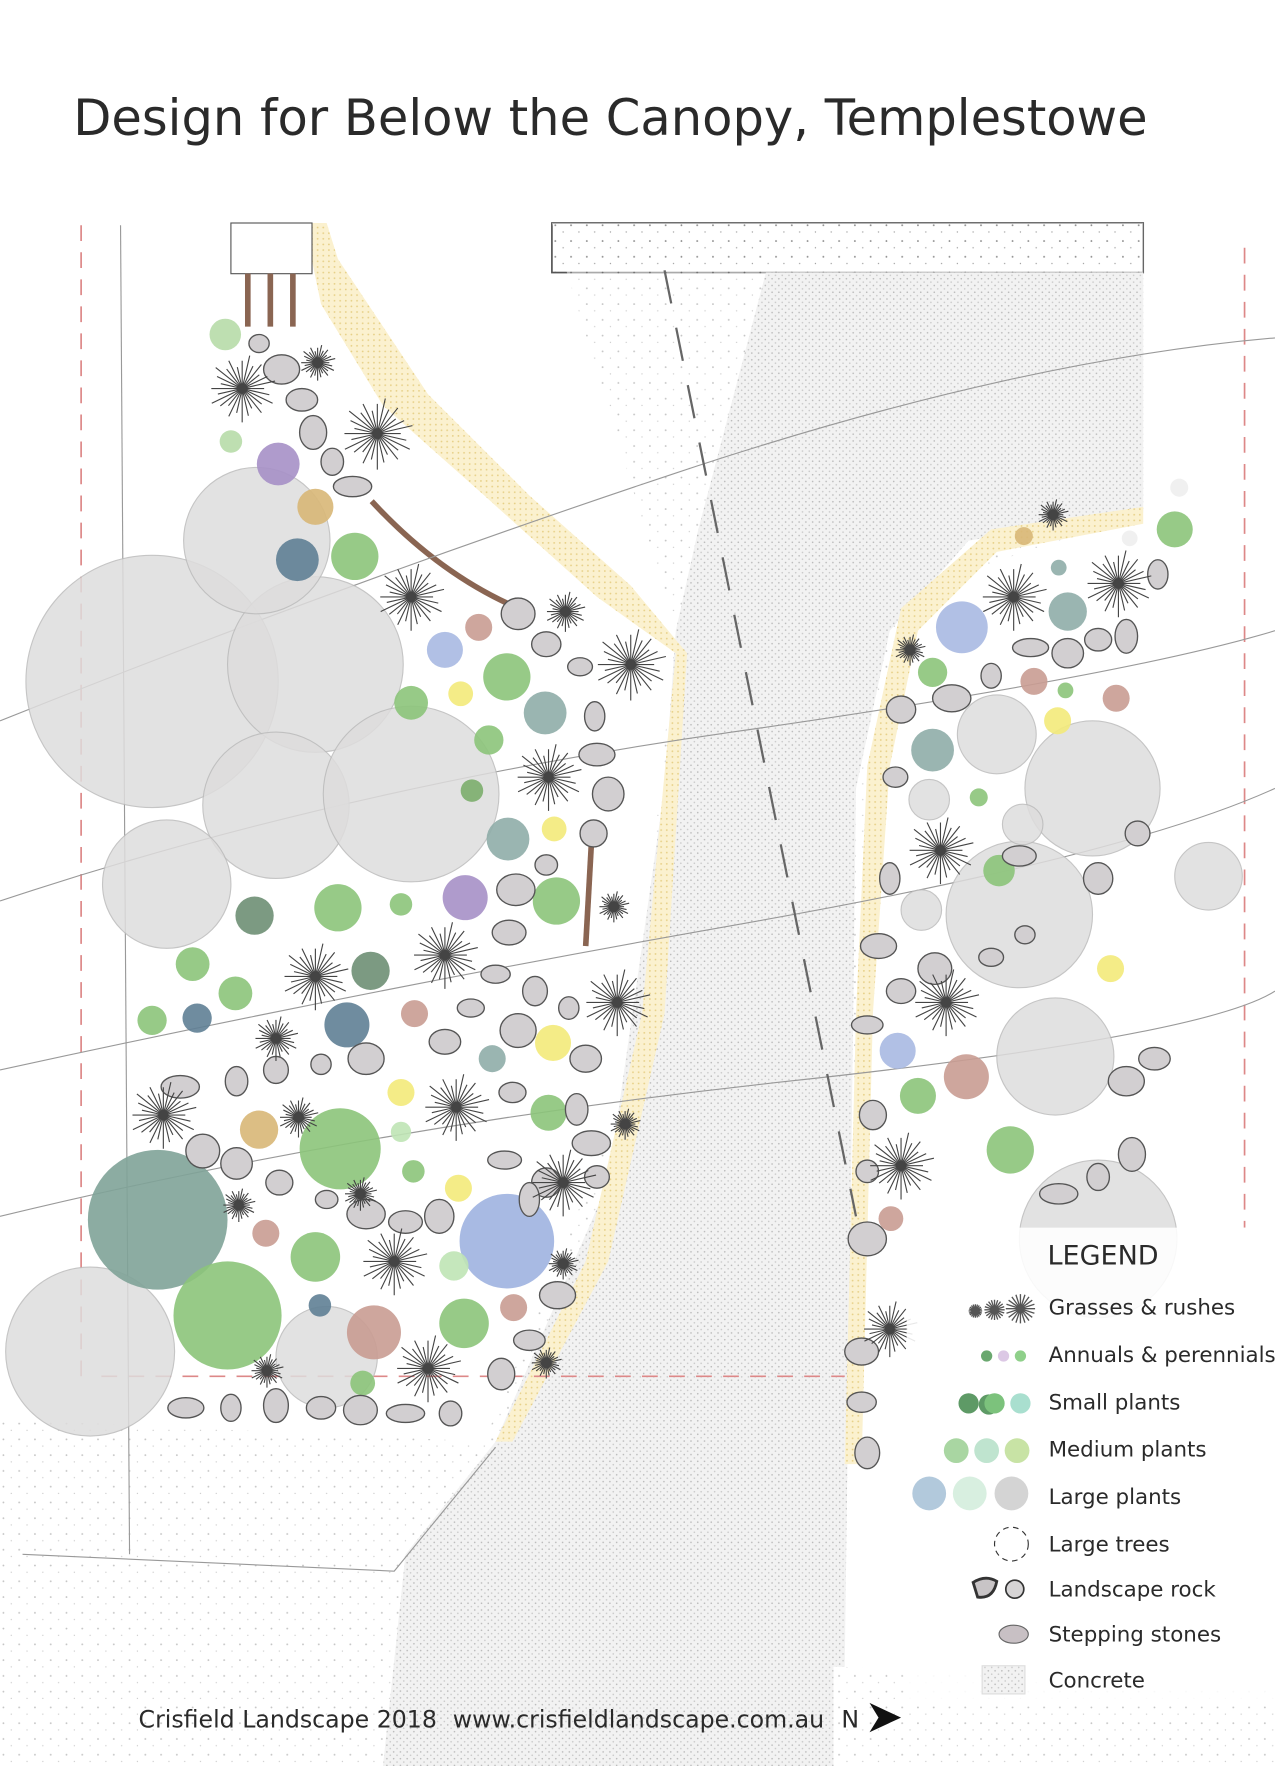 Image resolution: width=1275 pixels, height=1766 pixels. Describe the element at coordinates (974, 1494) in the screenshot. I see `legend-icons` at that location.